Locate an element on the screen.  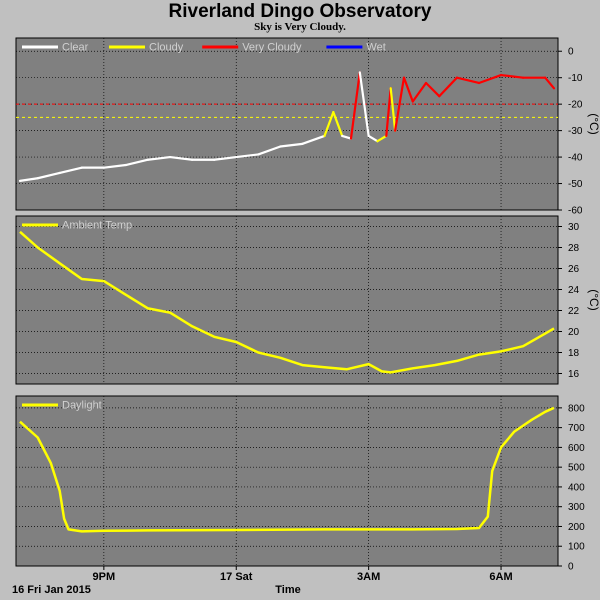
y-tick-label: 800 is located at coordinates (576, 408).